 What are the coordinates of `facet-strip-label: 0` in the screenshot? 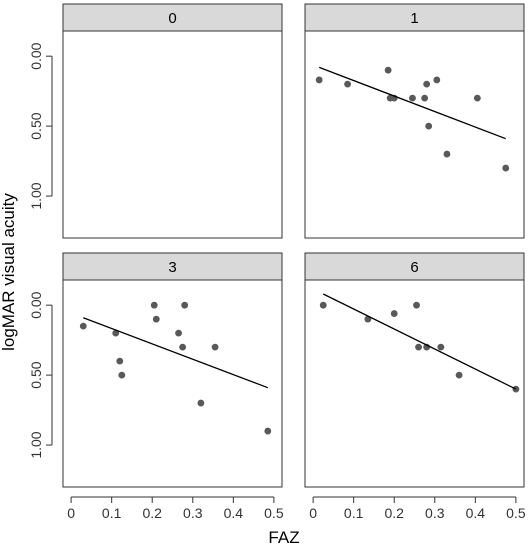 It's located at (172, 18).